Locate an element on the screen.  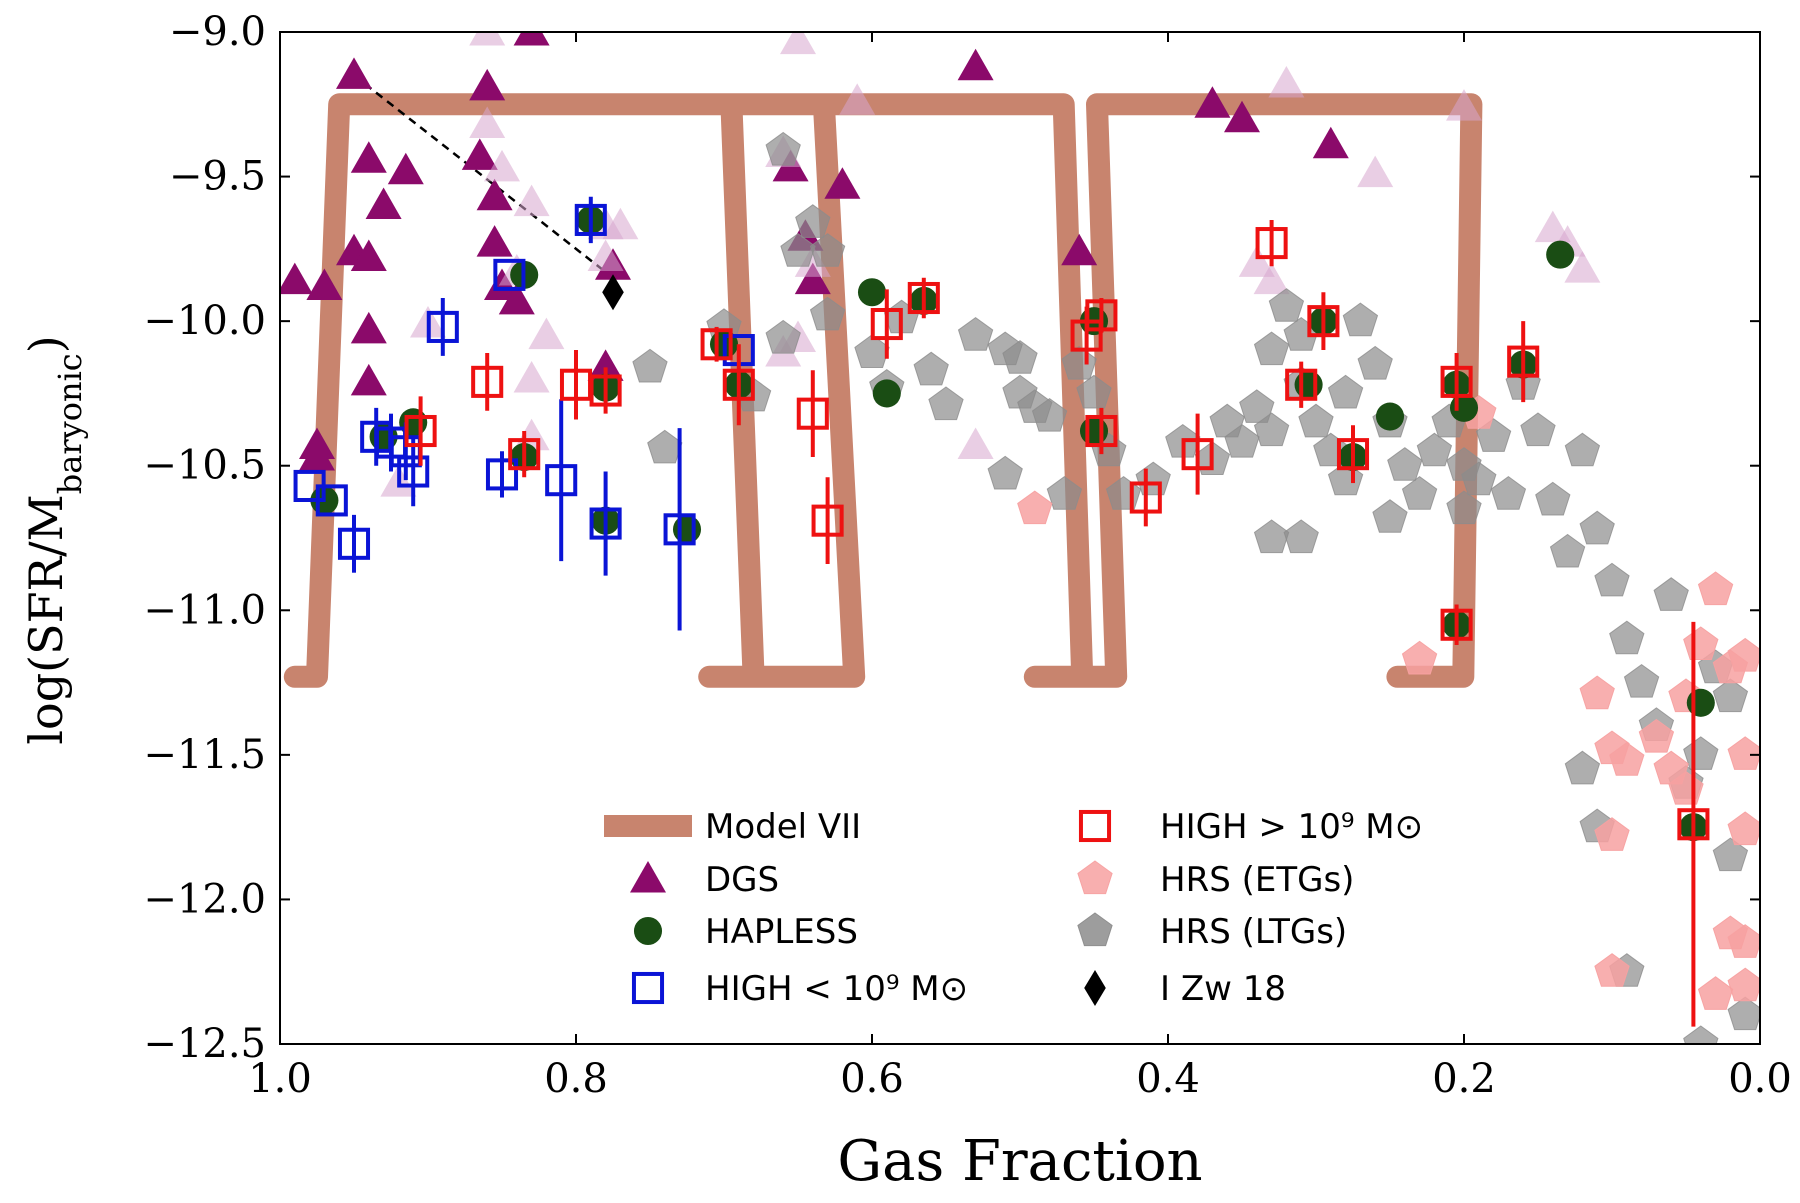
reference-line is located at coordinates (483, 176).